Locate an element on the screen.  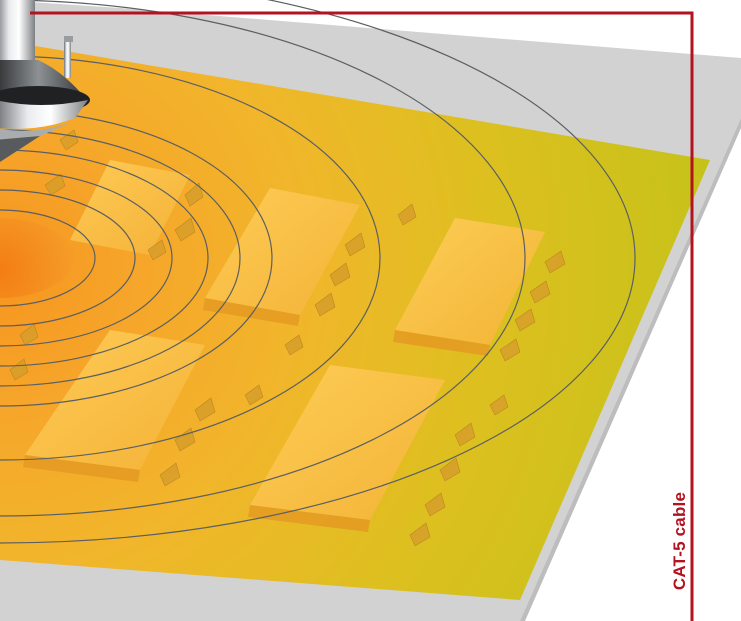
ceiling-access-point-icon is located at coordinates (45, 81).